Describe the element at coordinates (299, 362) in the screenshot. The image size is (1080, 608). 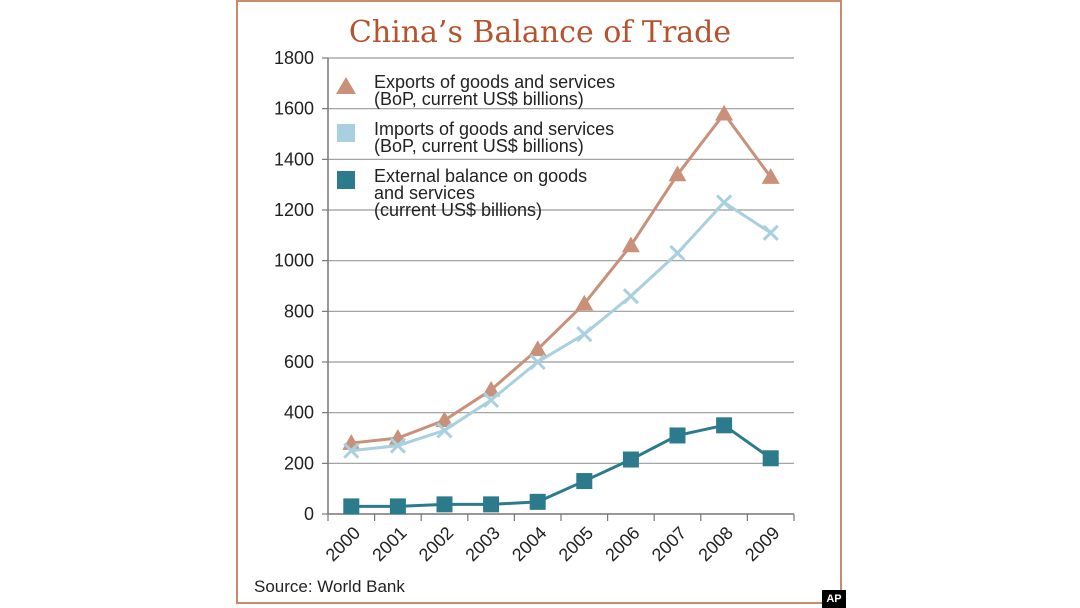
I see `y-tick-label: 600` at that location.